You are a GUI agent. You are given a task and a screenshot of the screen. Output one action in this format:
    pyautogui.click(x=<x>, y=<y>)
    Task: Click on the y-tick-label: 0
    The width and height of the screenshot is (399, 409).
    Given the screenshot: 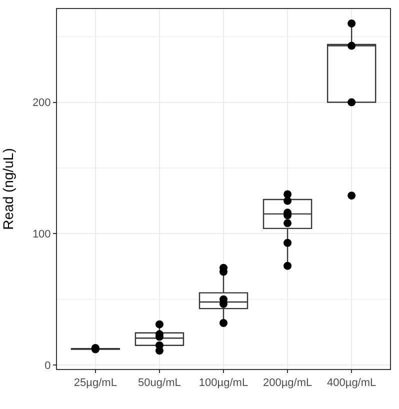 What is the action you would take?
    pyautogui.click(x=47, y=366)
    